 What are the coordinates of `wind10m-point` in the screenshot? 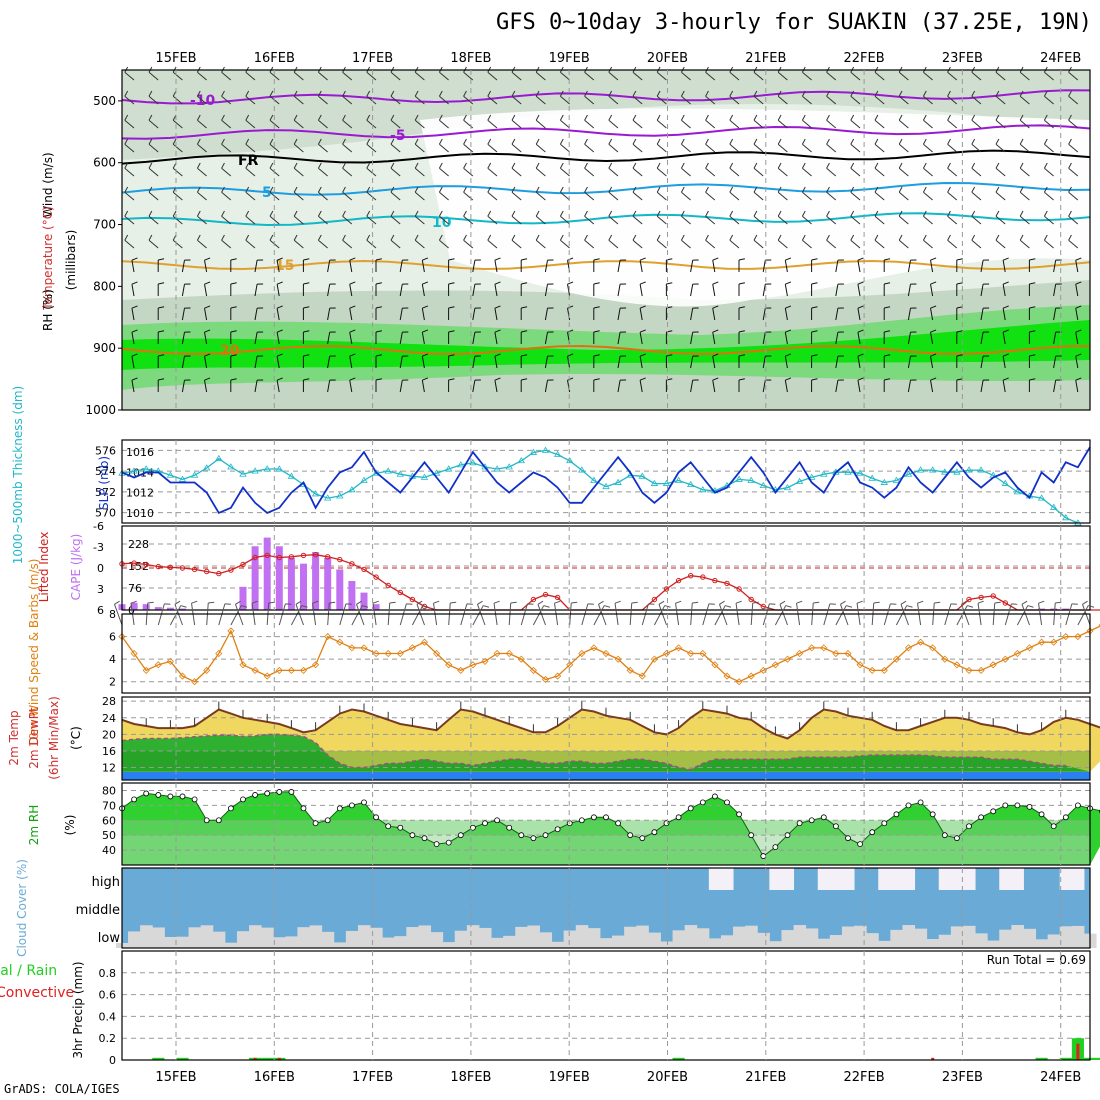 It's located at (582, 653).